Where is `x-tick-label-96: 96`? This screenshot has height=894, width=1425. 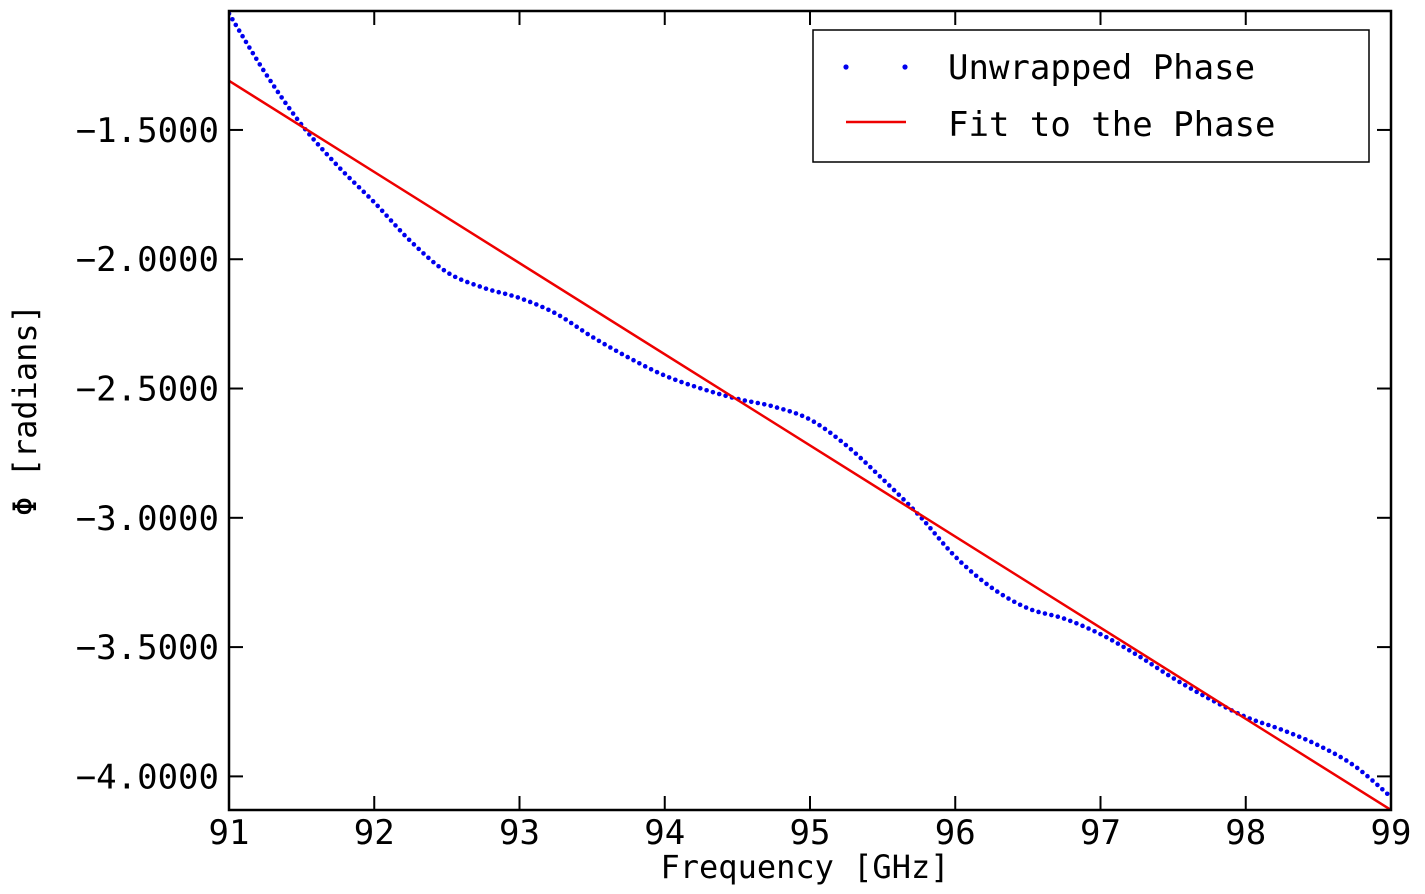
x-tick-label-96: 96 is located at coordinates (955, 833).